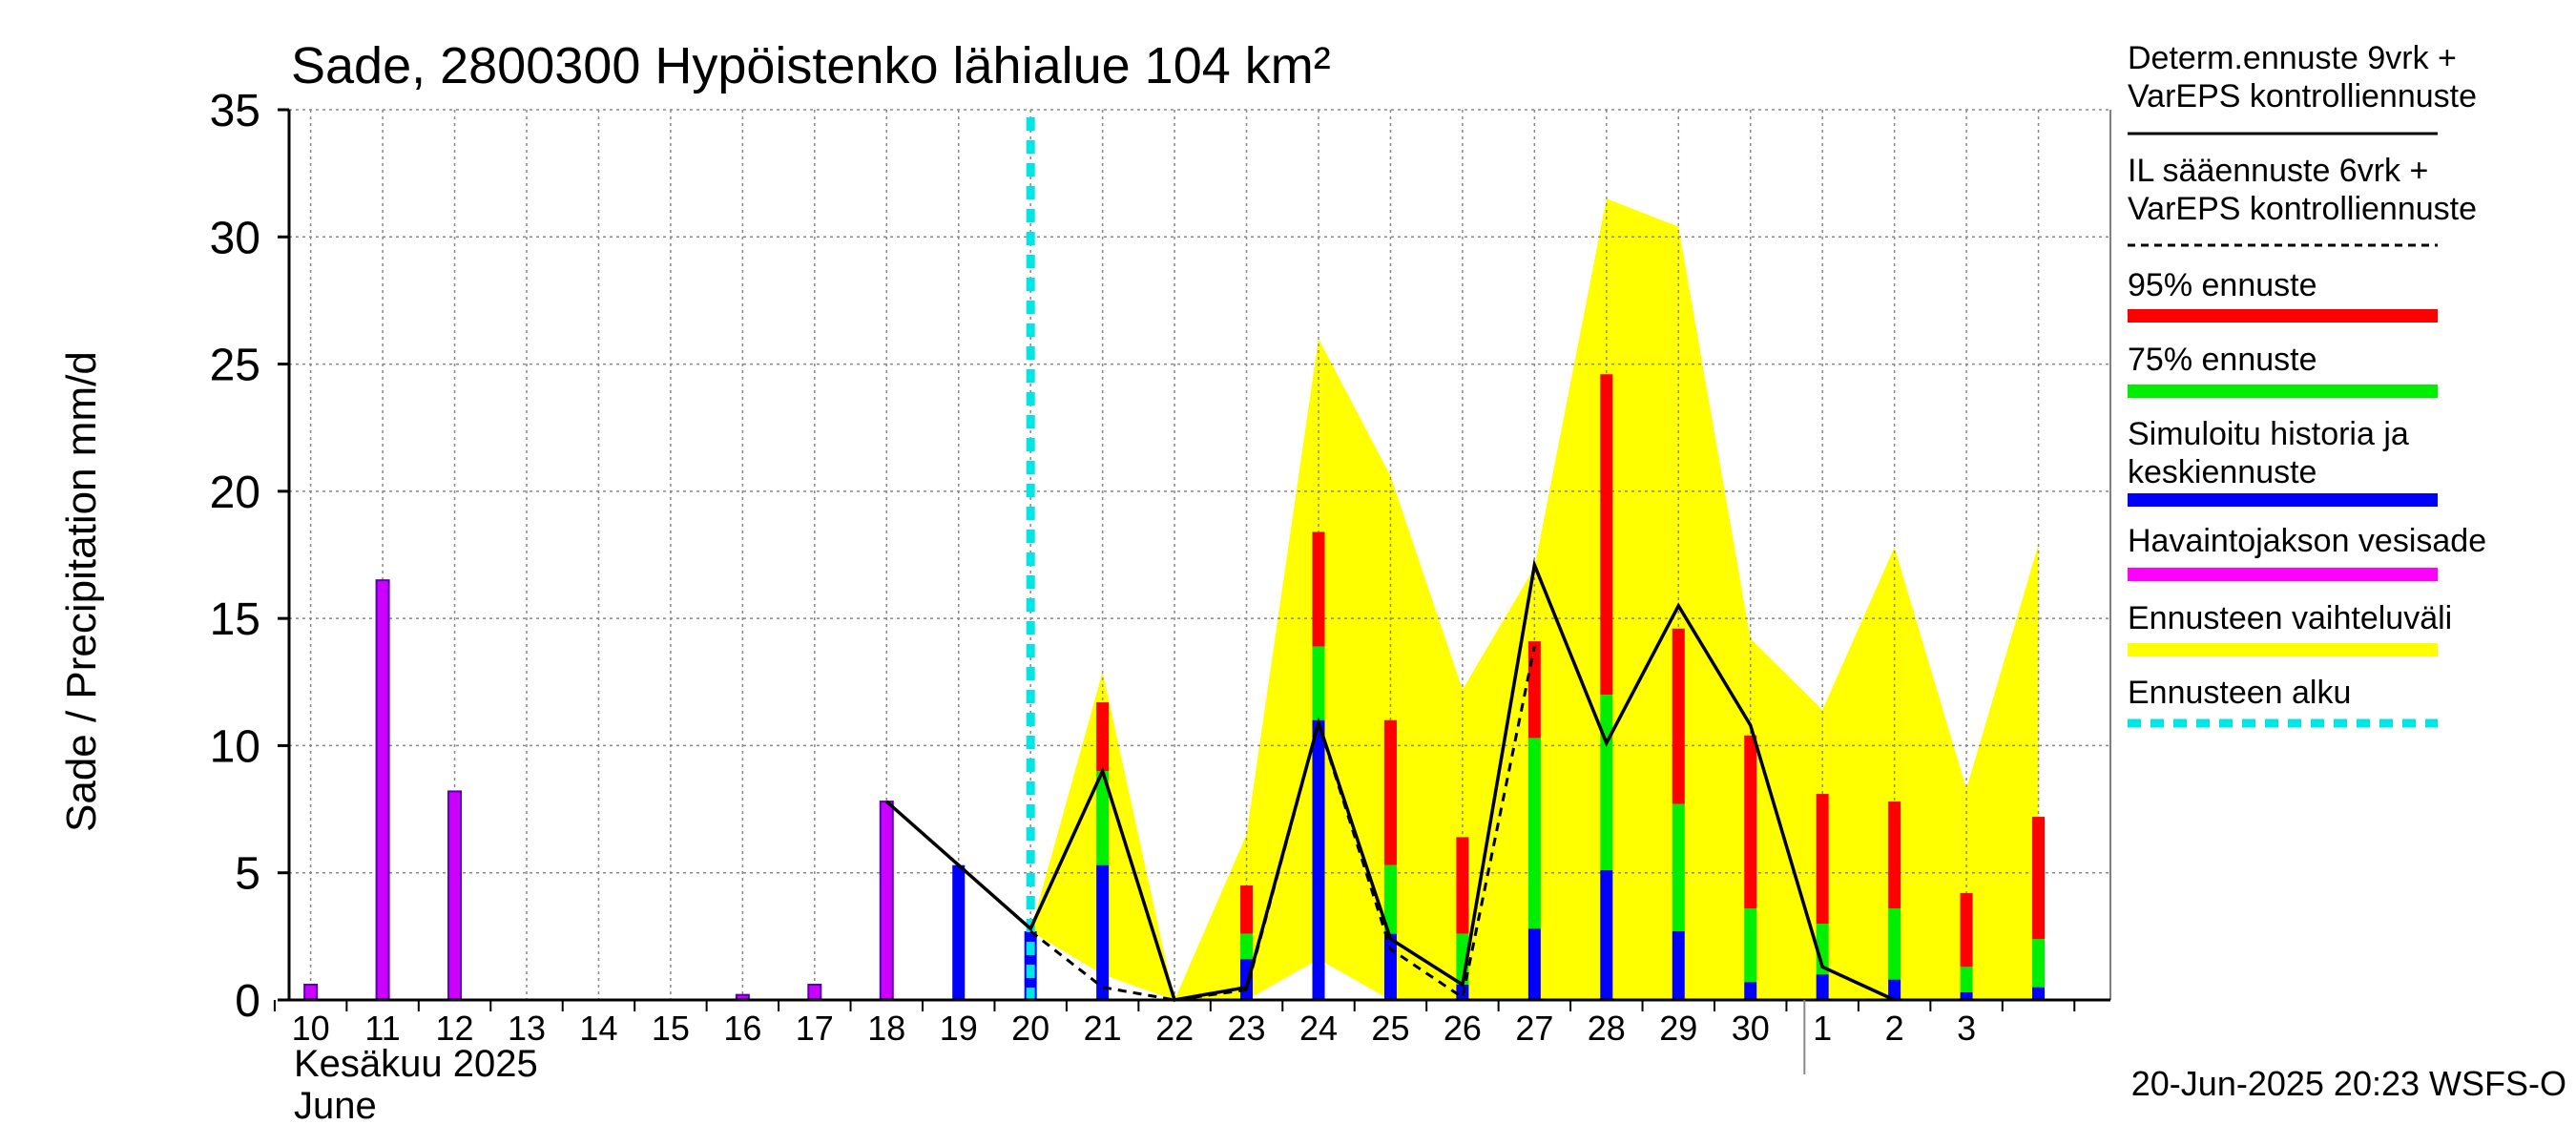  What do you see at coordinates (1534, 1029) in the screenshot?
I see `x-tick-label: 27` at bounding box center [1534, 1029].